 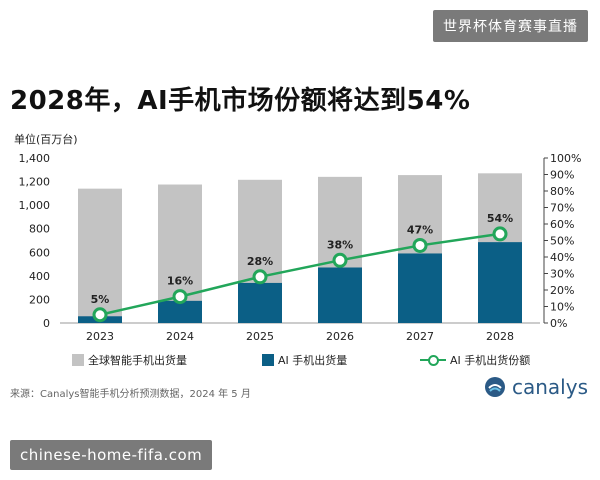 I want to click on legend-swatch-total, so click(x=78, y=360).